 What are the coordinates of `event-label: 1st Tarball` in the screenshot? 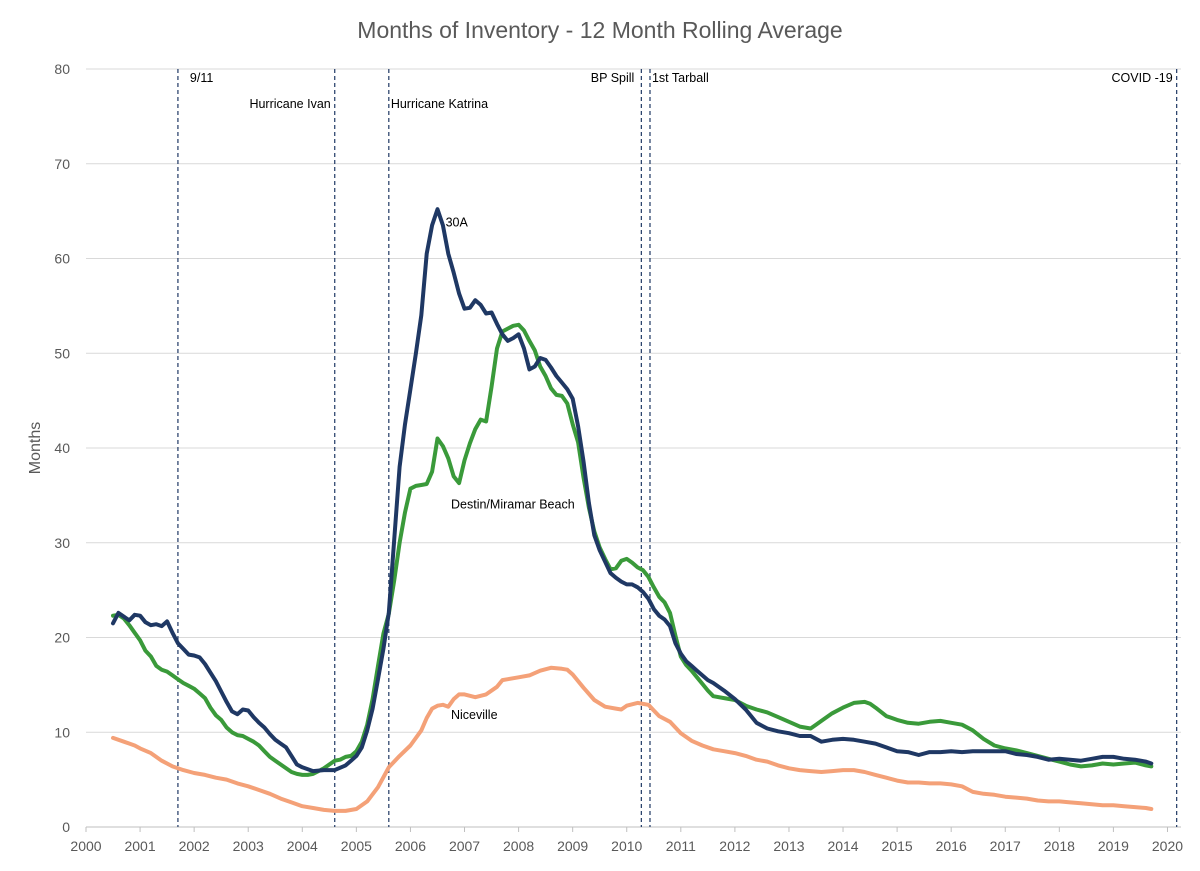 It's located at (680, 78).